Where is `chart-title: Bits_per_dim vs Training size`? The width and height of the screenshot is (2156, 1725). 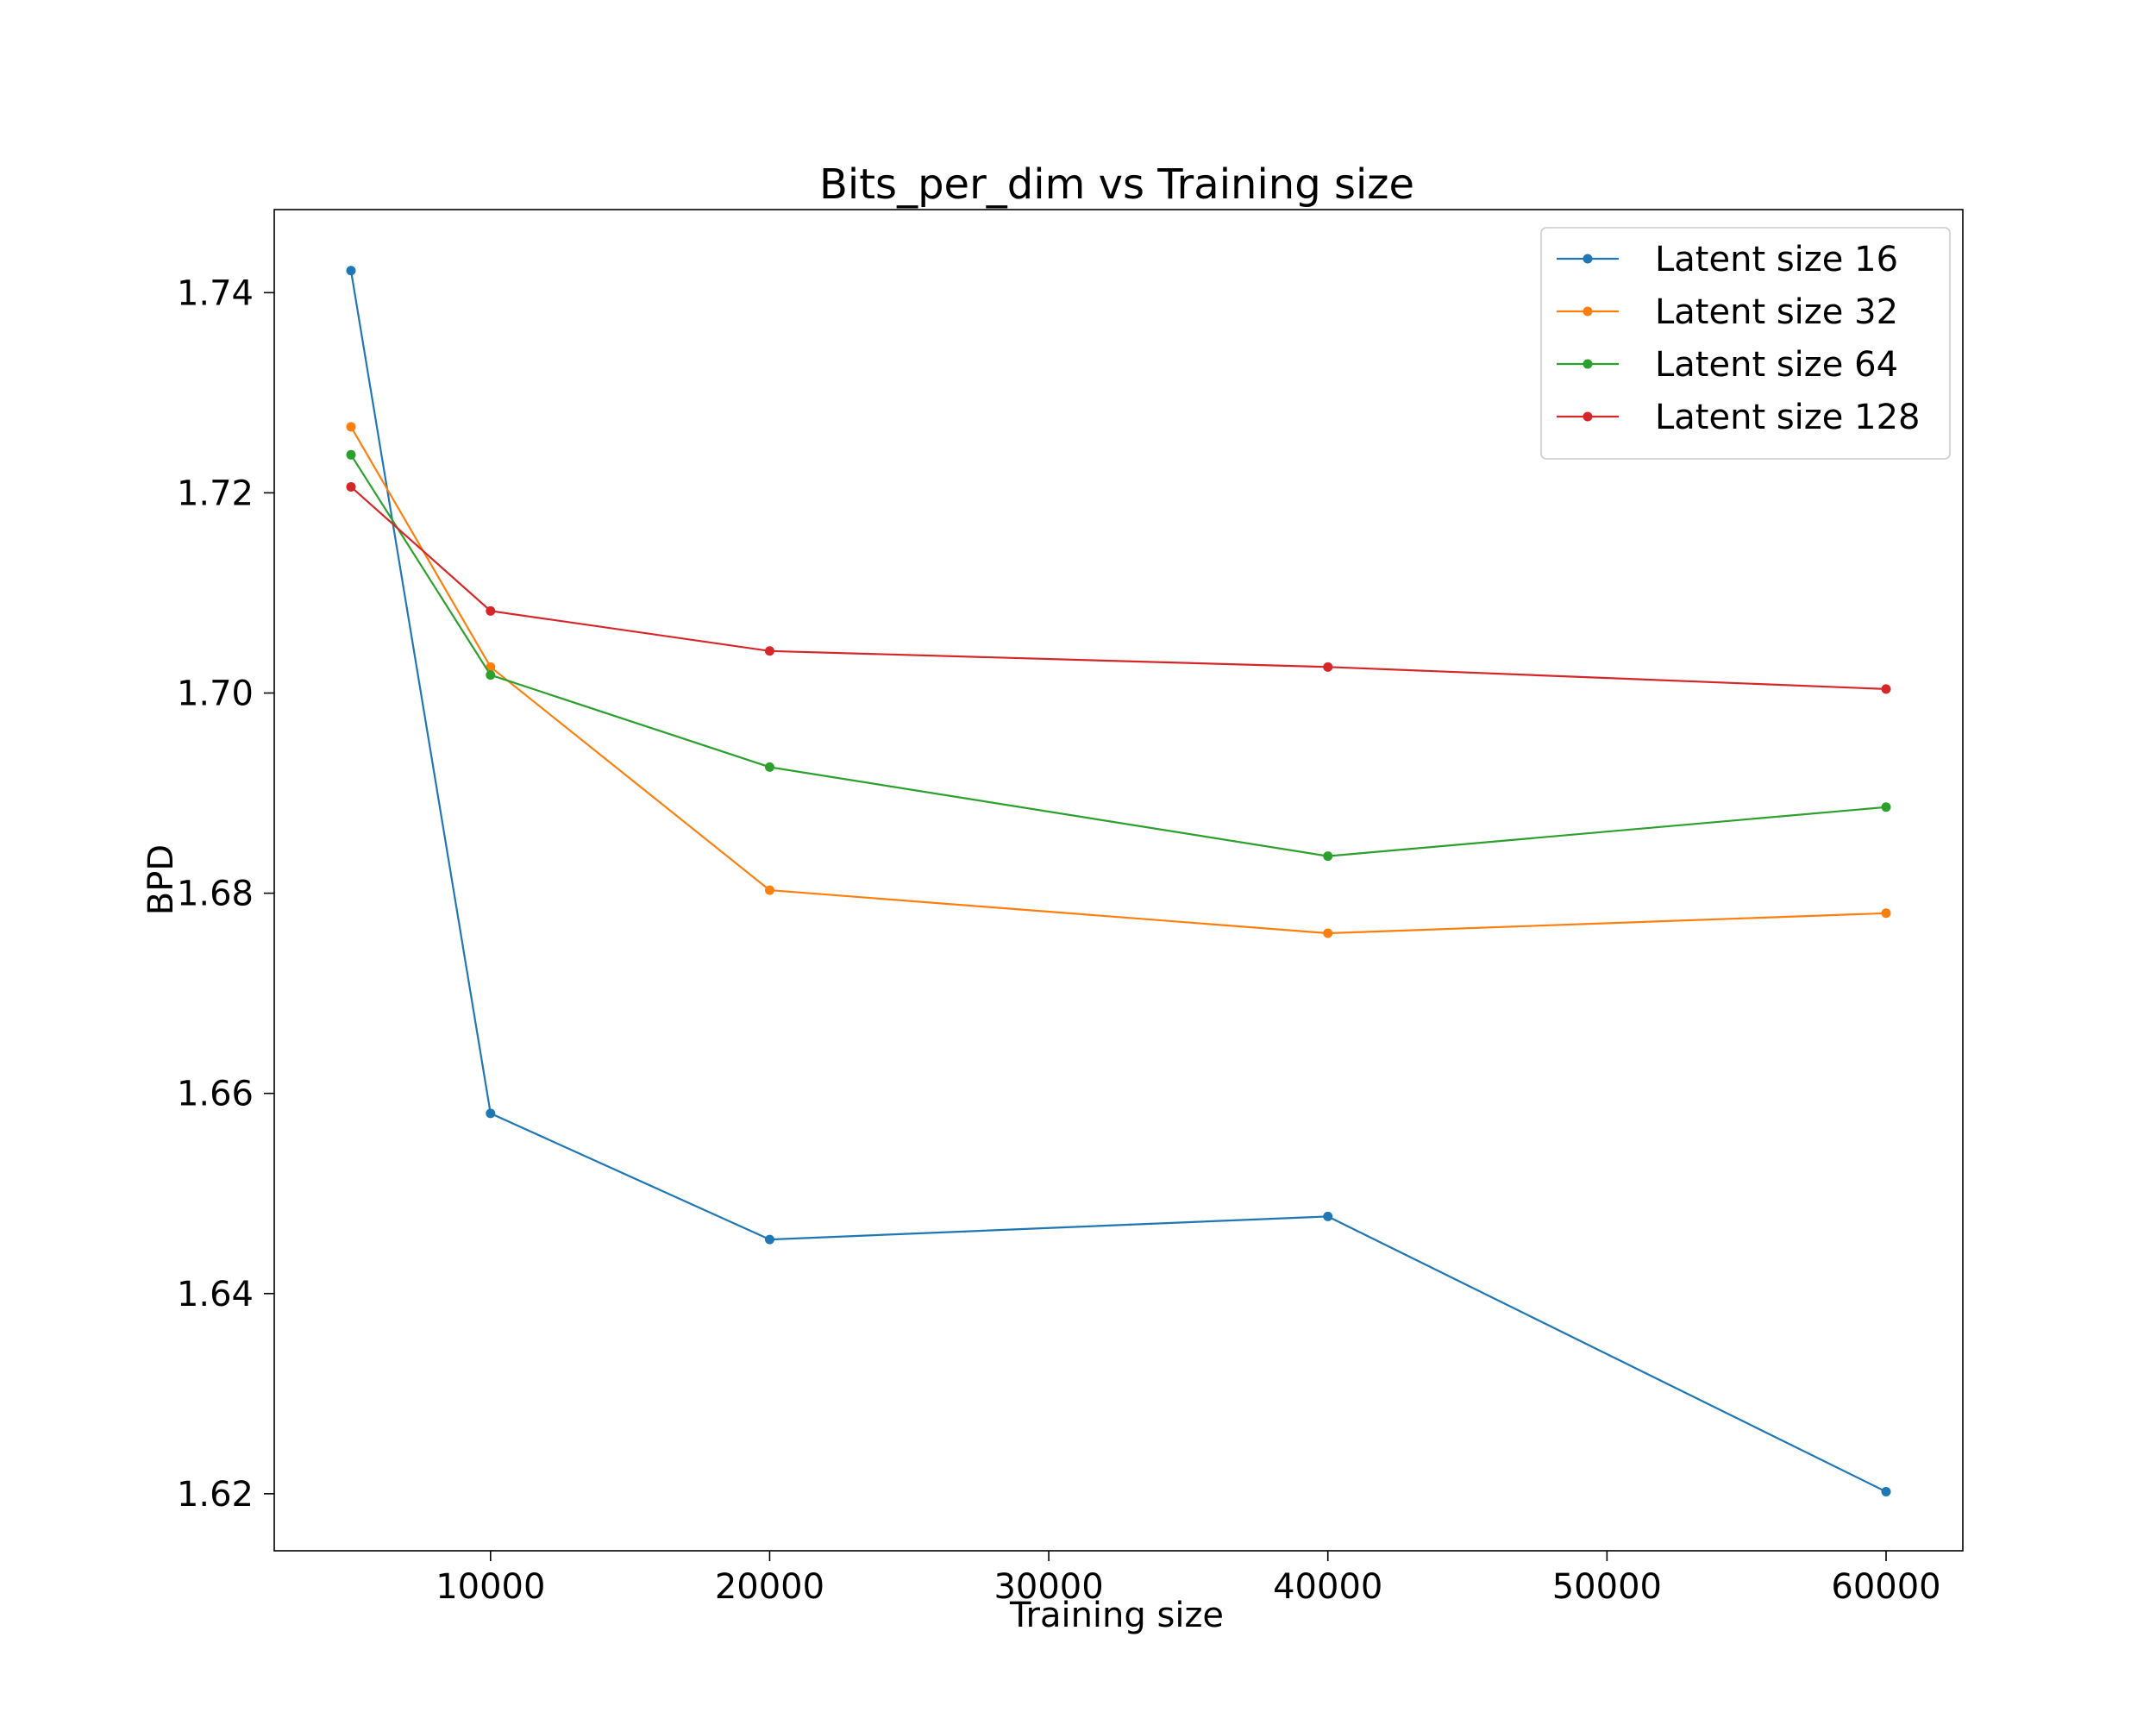 chart-title: Bits_per_dim vs Training size is located at coordinates (1116, 184).